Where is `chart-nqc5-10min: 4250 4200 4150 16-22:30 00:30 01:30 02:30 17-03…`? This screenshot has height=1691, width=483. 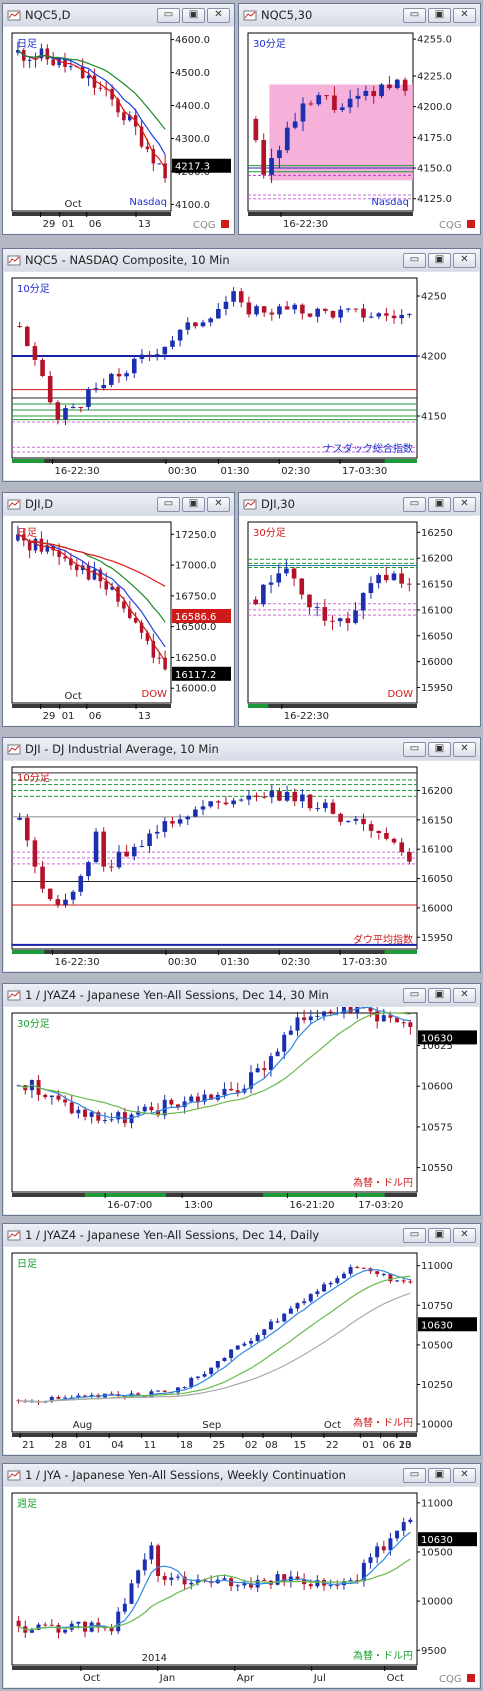
chart-nqc5-10min: 4250 4200 4150 16-22:30 00:30 01:30 02:30 17-03… is located at coordinates (241, 376).